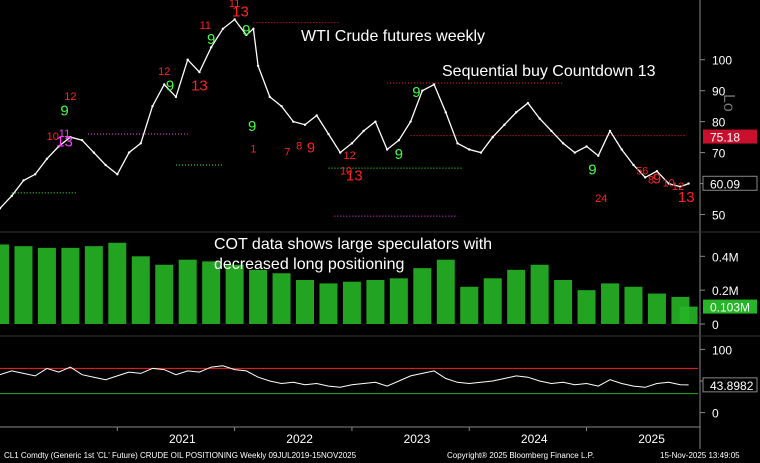  I want to click on cot-annotation-line1: COT data shows large speculators with, so click(353, 244).